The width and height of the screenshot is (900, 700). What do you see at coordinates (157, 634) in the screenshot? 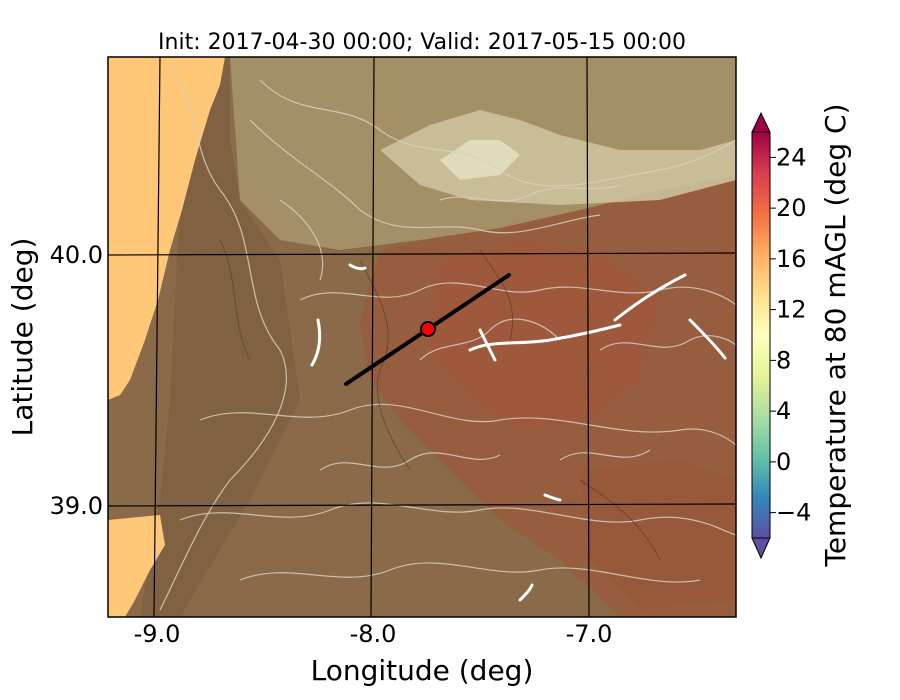
I see `x-tick-label: -9.0` at bounding box center [157, 634].